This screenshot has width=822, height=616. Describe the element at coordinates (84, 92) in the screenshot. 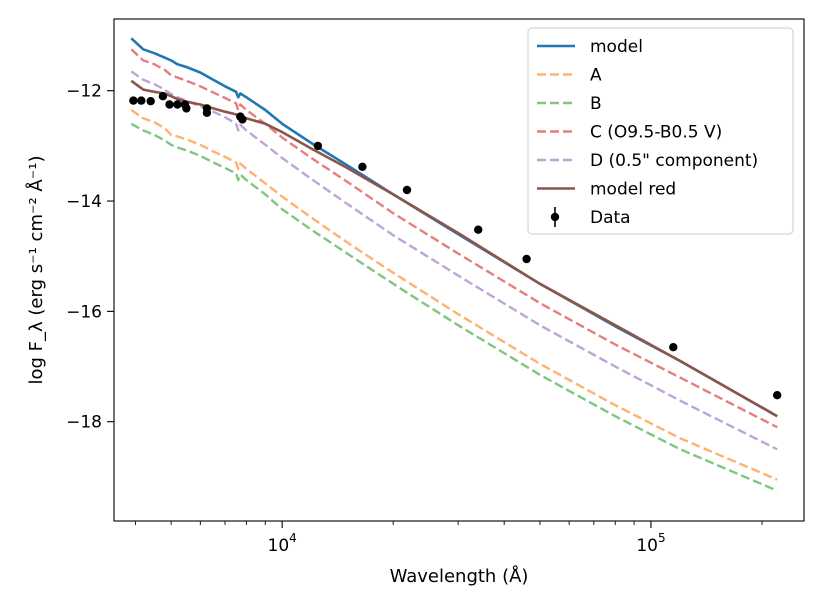

I see `y-tick-label: −12` at that location.